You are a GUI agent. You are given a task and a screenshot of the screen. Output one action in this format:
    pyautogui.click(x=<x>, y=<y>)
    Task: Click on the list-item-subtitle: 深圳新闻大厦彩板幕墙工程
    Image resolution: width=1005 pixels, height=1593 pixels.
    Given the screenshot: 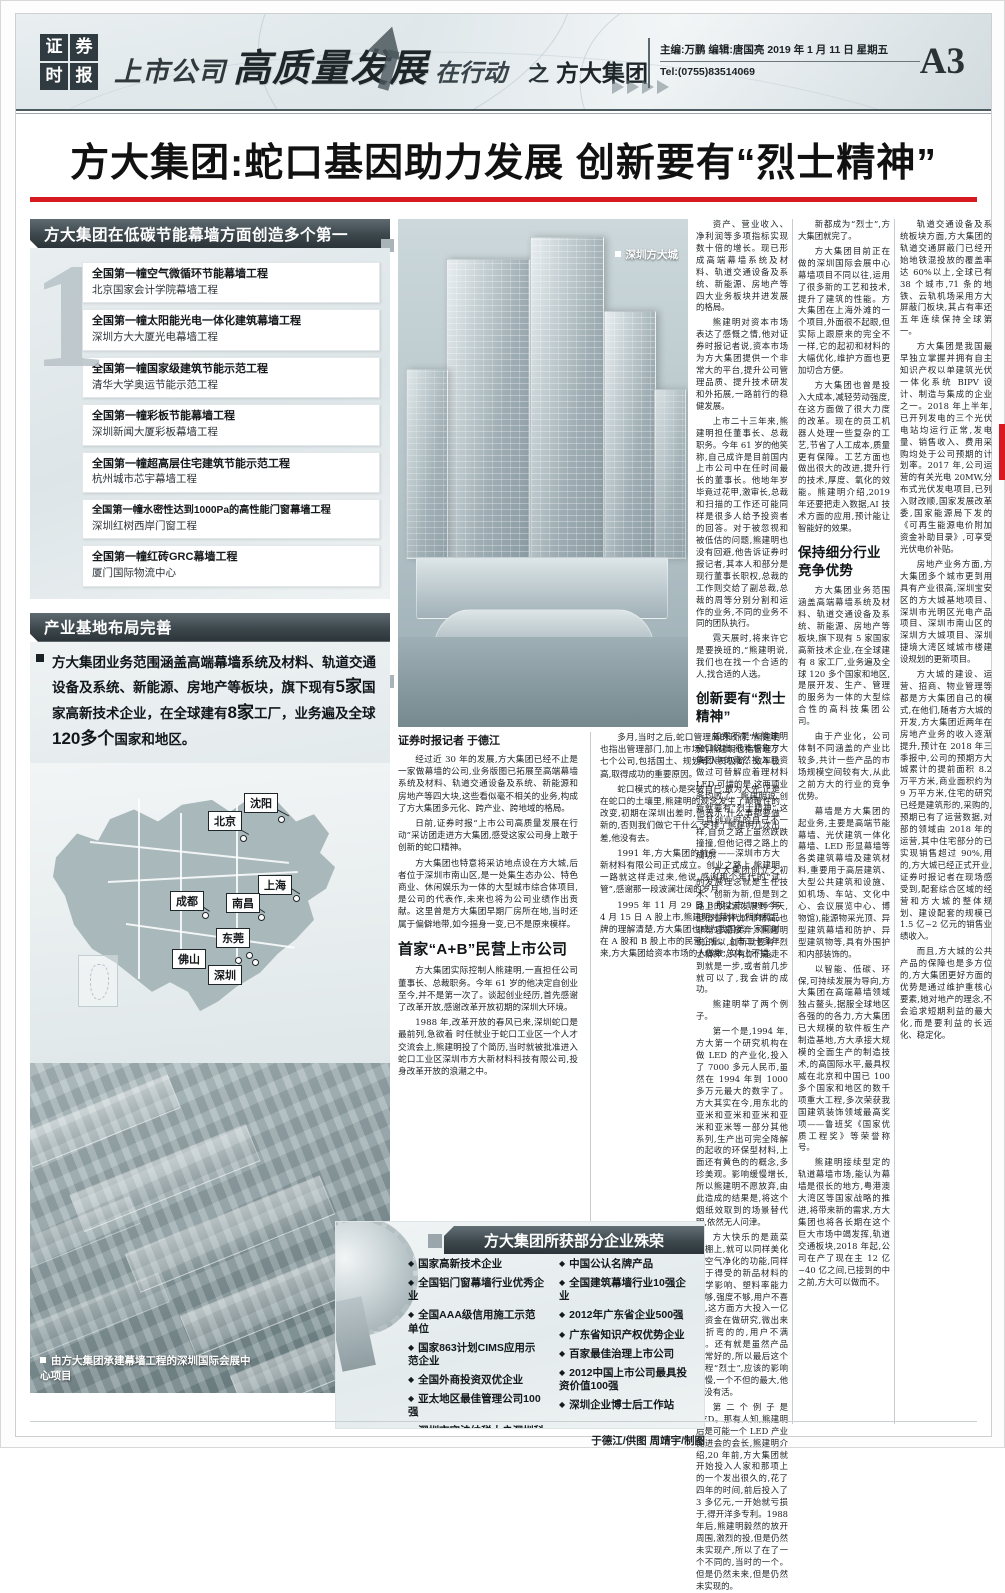 What is the action you would take?
    pyautogui.click(x=155, y=431)
    